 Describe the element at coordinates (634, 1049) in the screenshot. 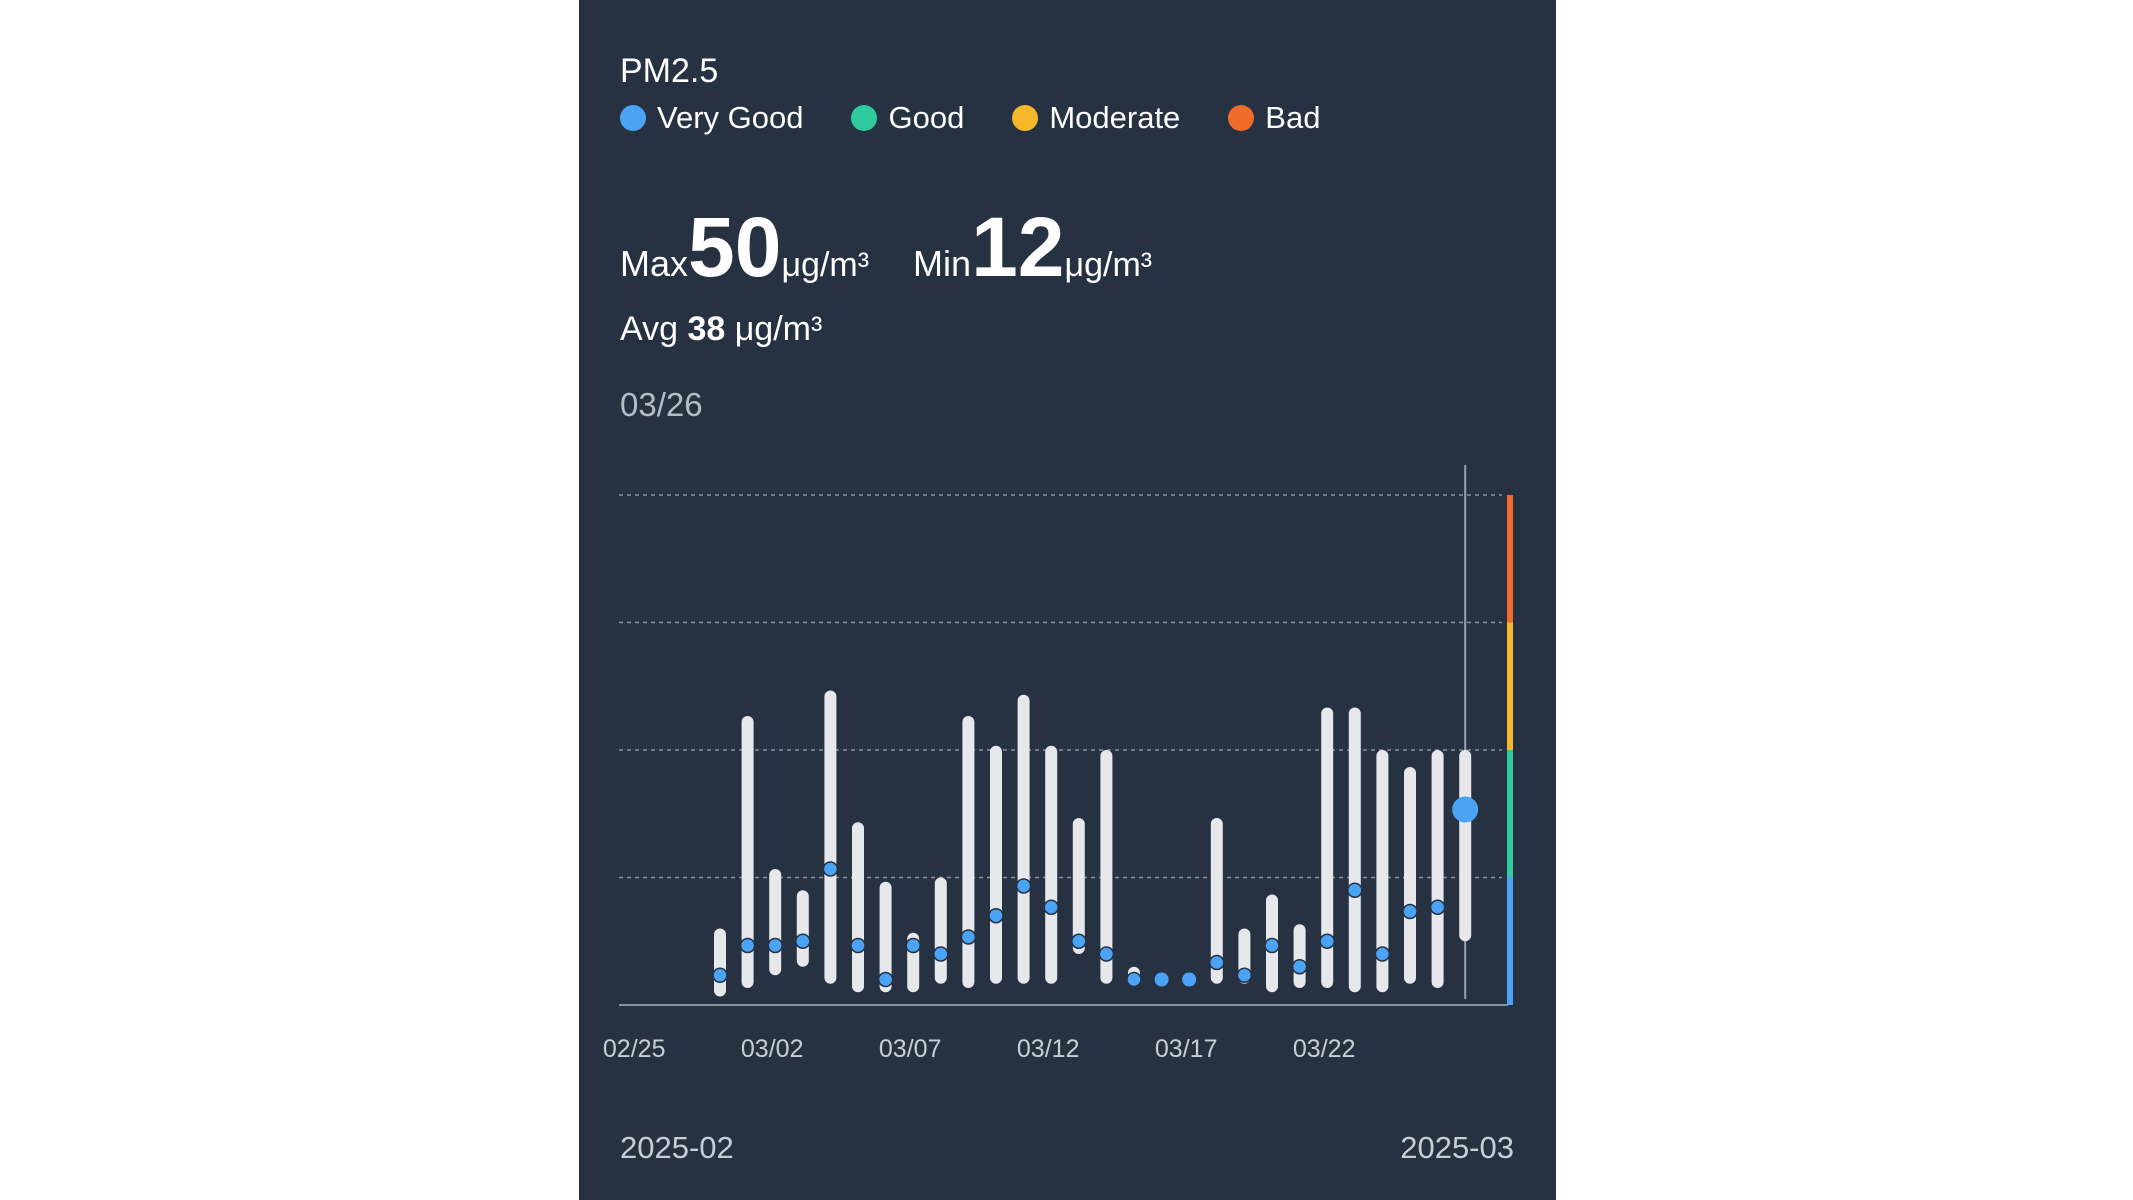

I see `x-tick-label: 02/25` at that location.